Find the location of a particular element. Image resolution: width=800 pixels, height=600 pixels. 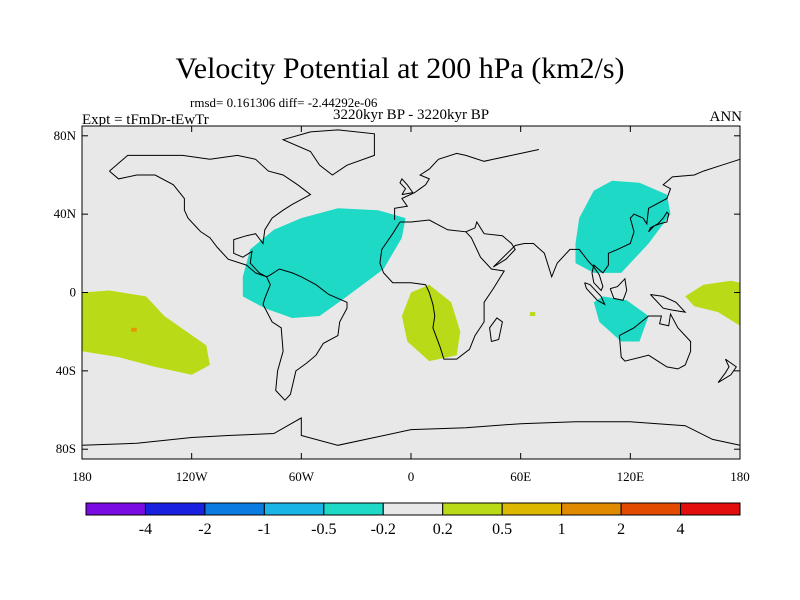

colorbar-label: -2 is located at coordinates (204, 529).